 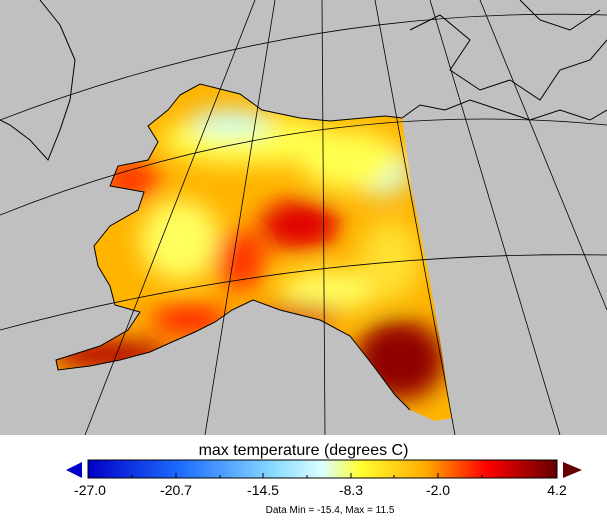 I want to click on data-range-text: Data Min = -15.4, Max = 11.5, so click(x=330, y=510).